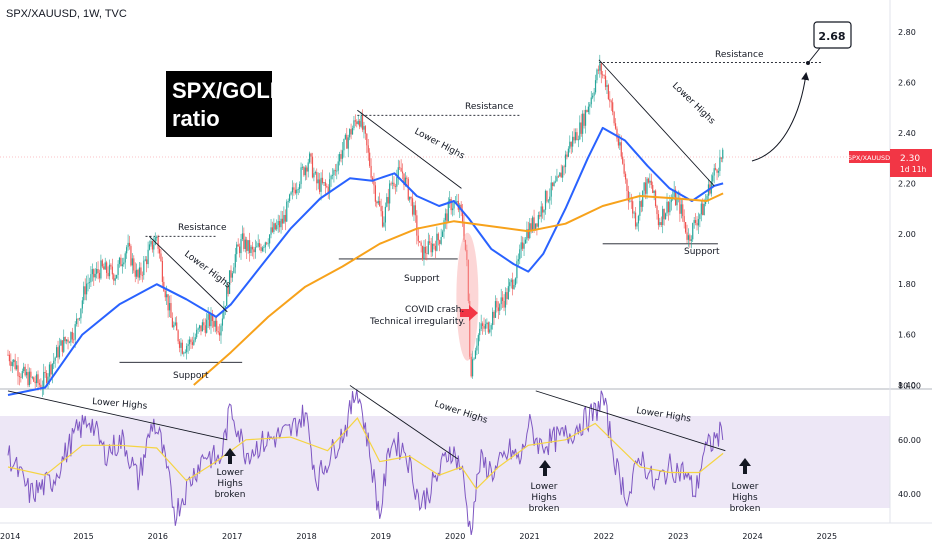 This screenshot has width=932, height=550. I want to click on rsi-broken-label-3b: Highs, so click(745, 498).